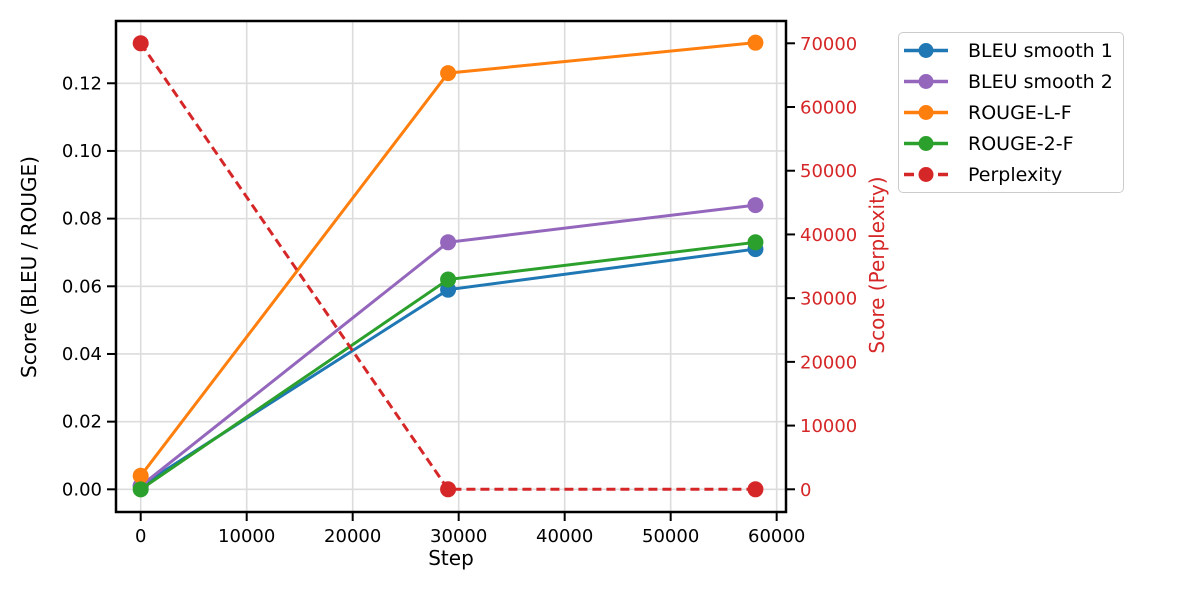 This screenshot has height=600, width=1200. I want to click on y-tick-label-right: 30000, so click(828, 299).